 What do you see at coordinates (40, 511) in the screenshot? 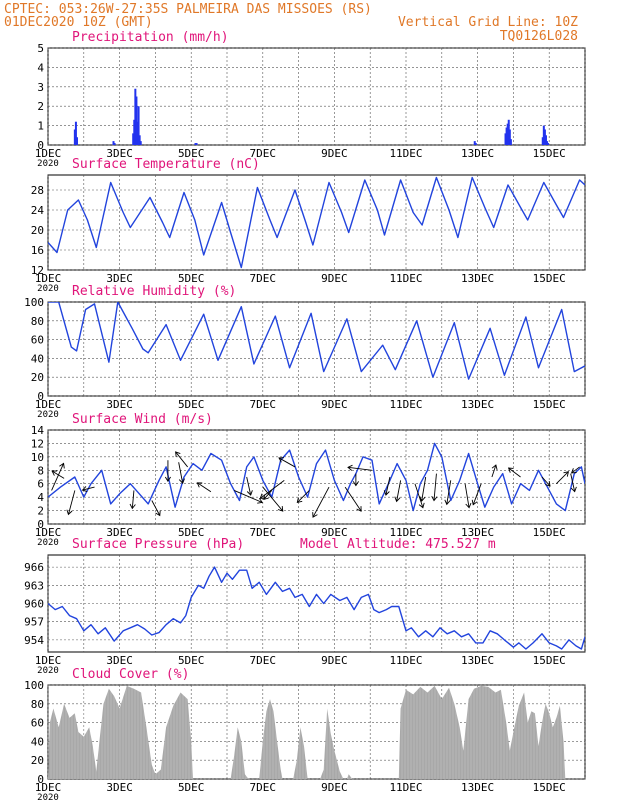
I see `wind-ytick-label: 2` at bounding box center [40, 511].